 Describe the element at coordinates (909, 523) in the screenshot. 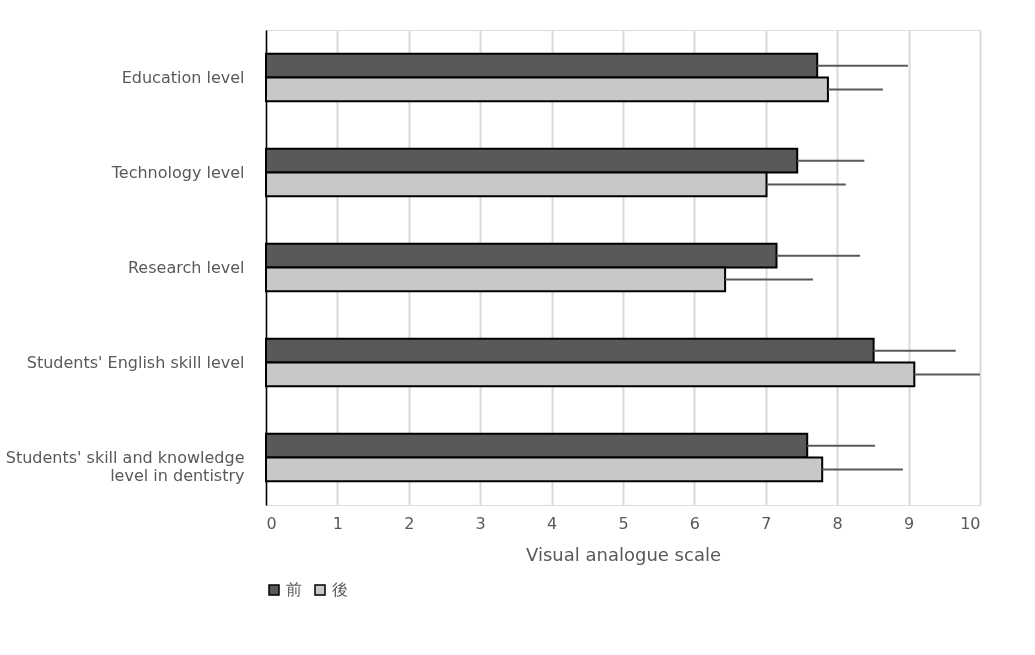

I see `x-tick-label: 9` at that location.